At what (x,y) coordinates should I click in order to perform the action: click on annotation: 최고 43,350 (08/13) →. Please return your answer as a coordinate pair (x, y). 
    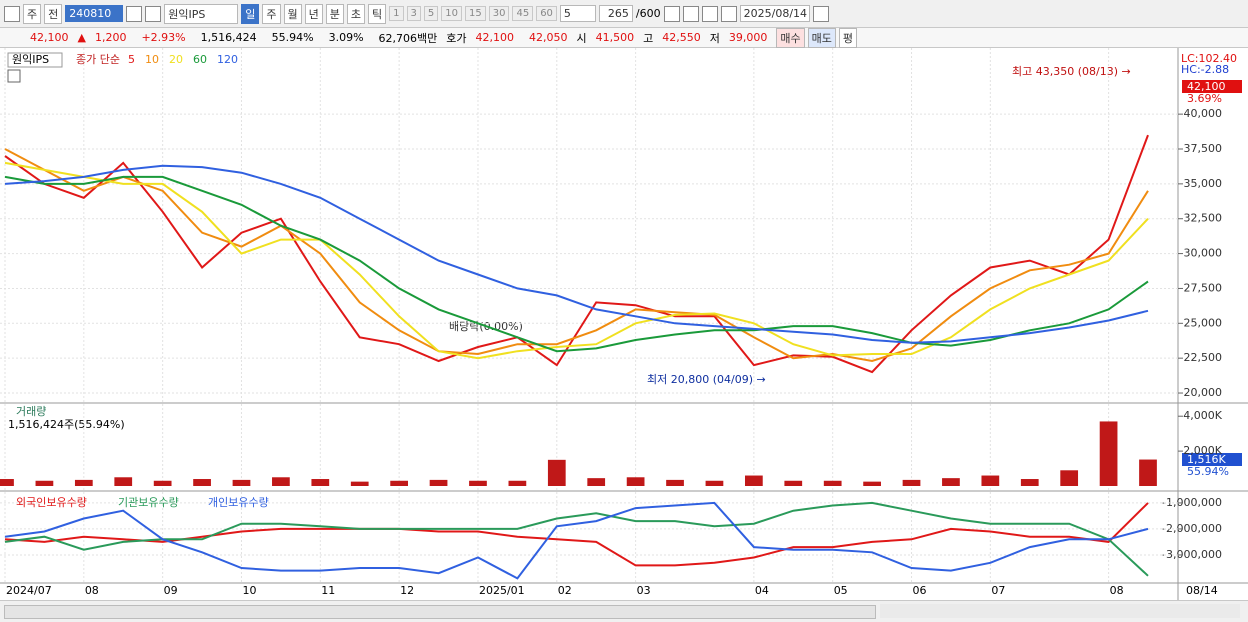
    Looking at the image, I should click on (1071, 71).